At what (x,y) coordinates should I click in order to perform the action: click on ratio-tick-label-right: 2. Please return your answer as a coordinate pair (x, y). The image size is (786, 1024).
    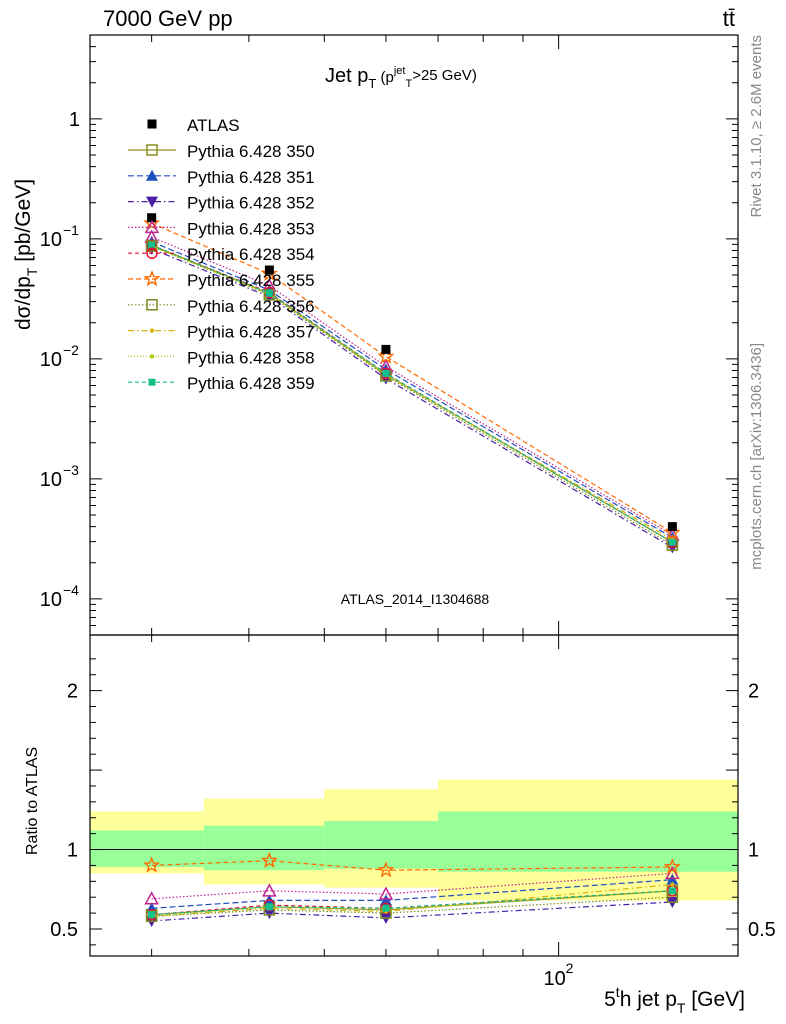
    Looking at the image, I should click on (753, 692).